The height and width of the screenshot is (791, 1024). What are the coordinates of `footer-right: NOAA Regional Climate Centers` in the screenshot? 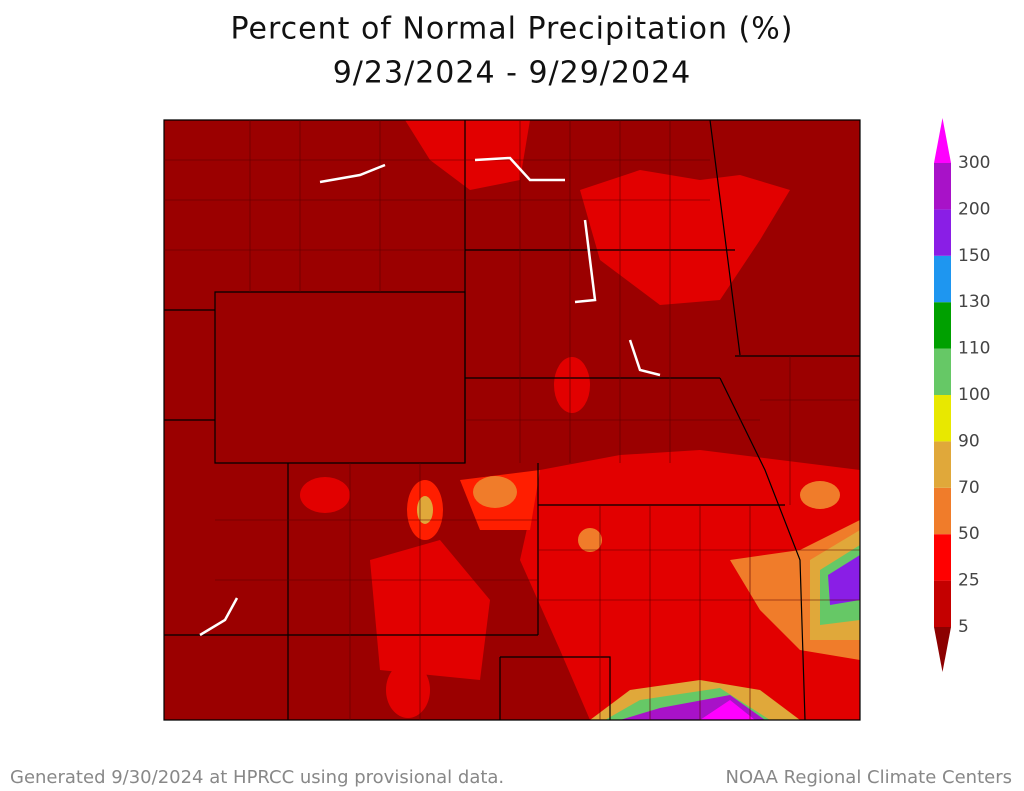 It's located at (869, 777).